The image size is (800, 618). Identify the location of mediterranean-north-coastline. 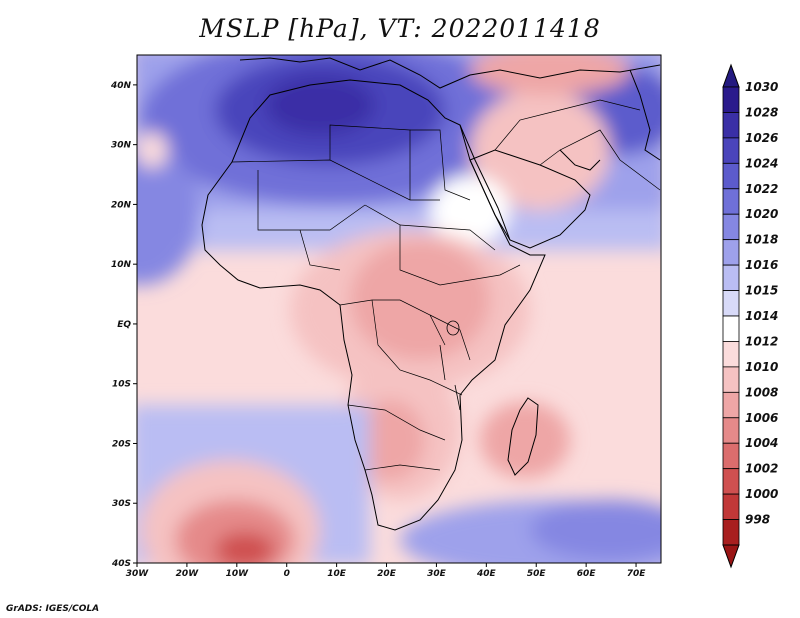
(450, 73).